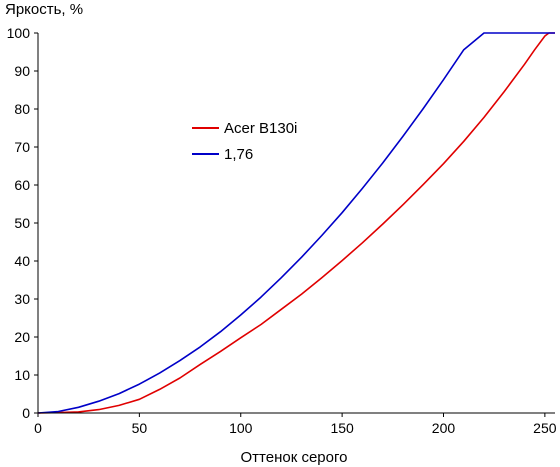 The width and height of the screenshot is (560, 467). Describe the element at coordinates (22, 109) in the screenshot. I see `y-tick-label: 80` at that location.